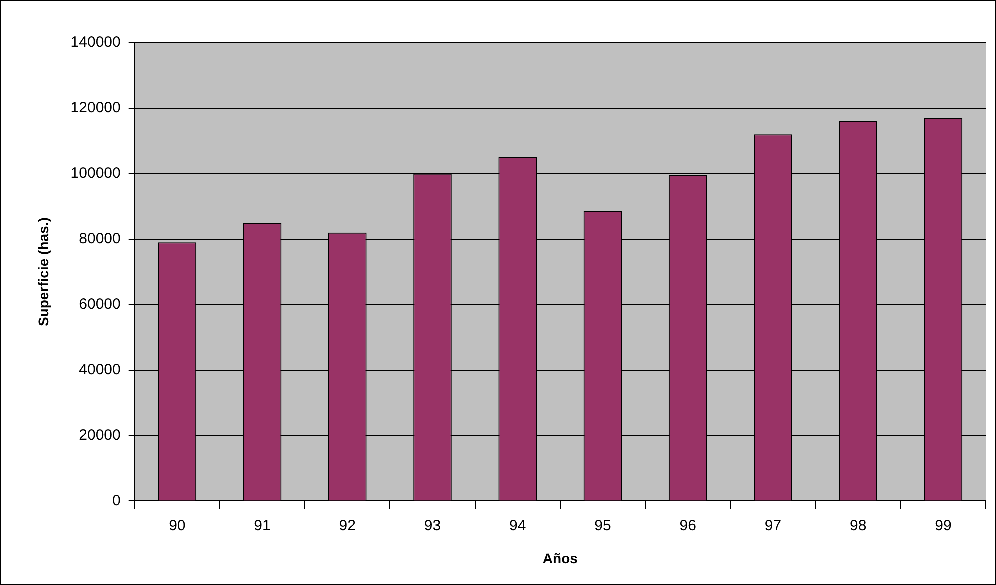 This screenshot has height=585, width=996. What do you see at coordinates (773, 525) in the screenshot?
I see `x-tick-label: 97` at bounding box center [773, 525].